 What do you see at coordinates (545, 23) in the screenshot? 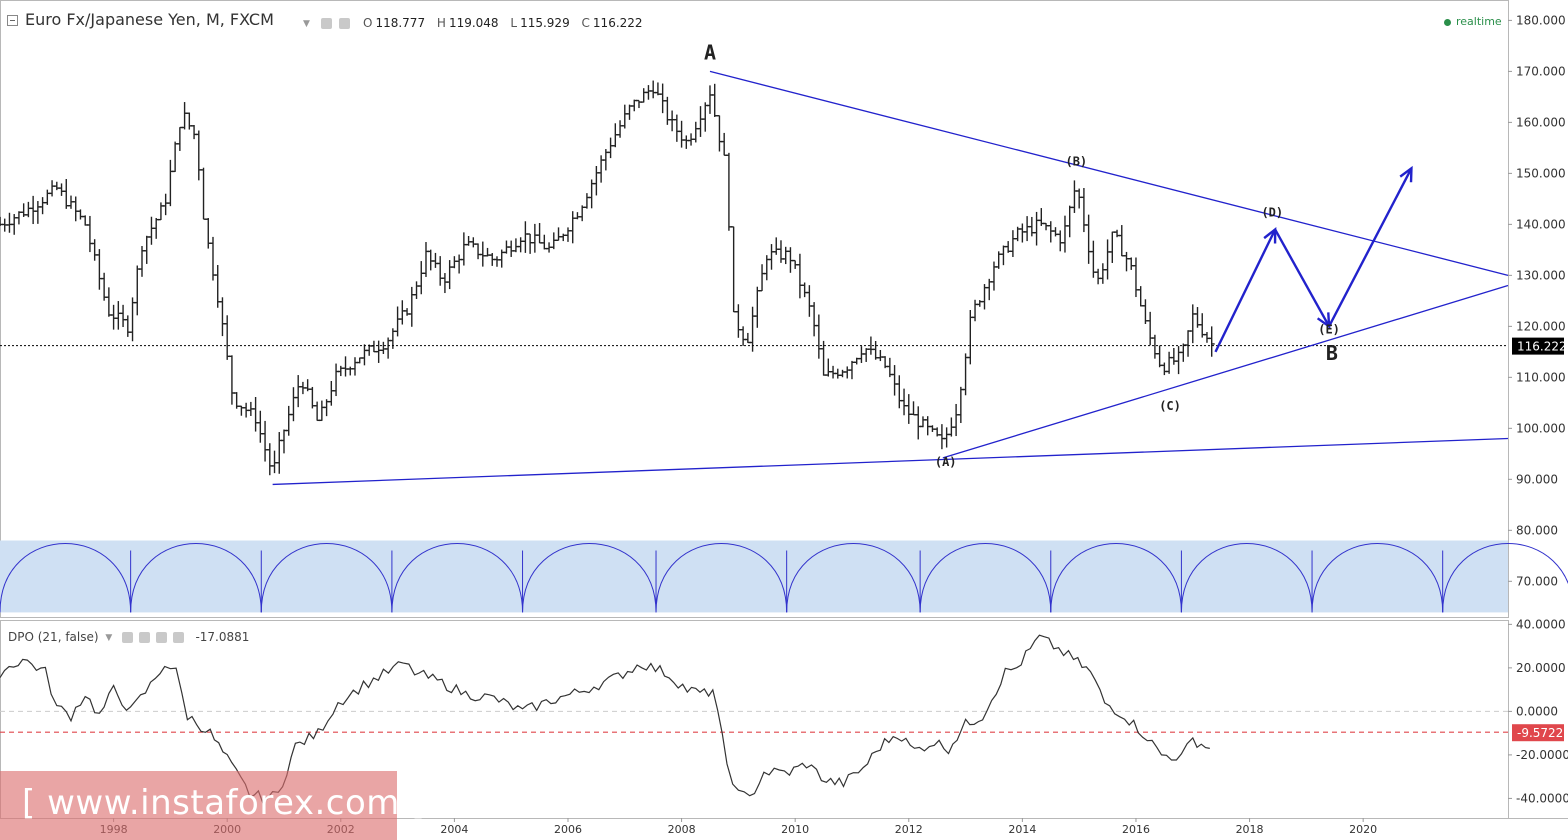
I see `low-value: 115.929` at bounding box center [545, 23].